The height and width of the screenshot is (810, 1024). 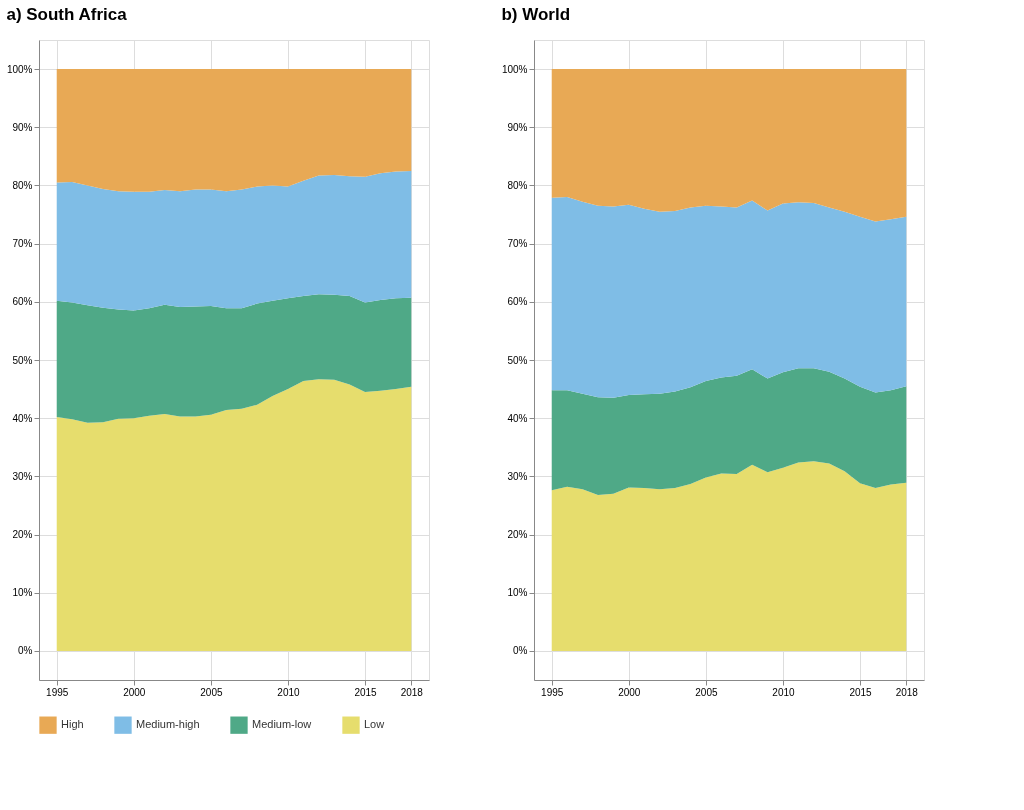 What do you see at coordinates (168, 724) in the screenshot?
I see `legend-label: Medium-high` at bounding box center [168, 724].